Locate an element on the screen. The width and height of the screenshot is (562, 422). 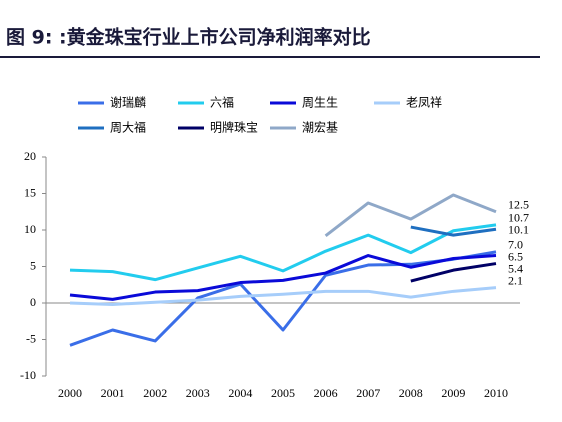
x-tick-label: 2010 is located at coordinates (496, 393).